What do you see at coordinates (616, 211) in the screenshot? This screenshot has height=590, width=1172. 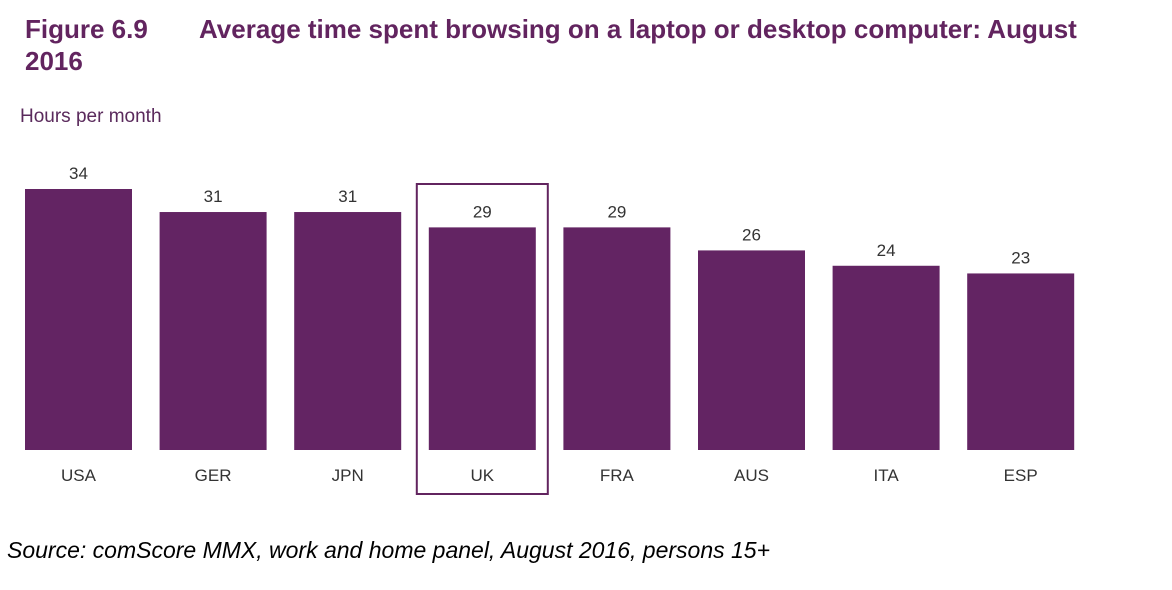 I see `data-label-fra: 29` at bounding box center [616, 211].